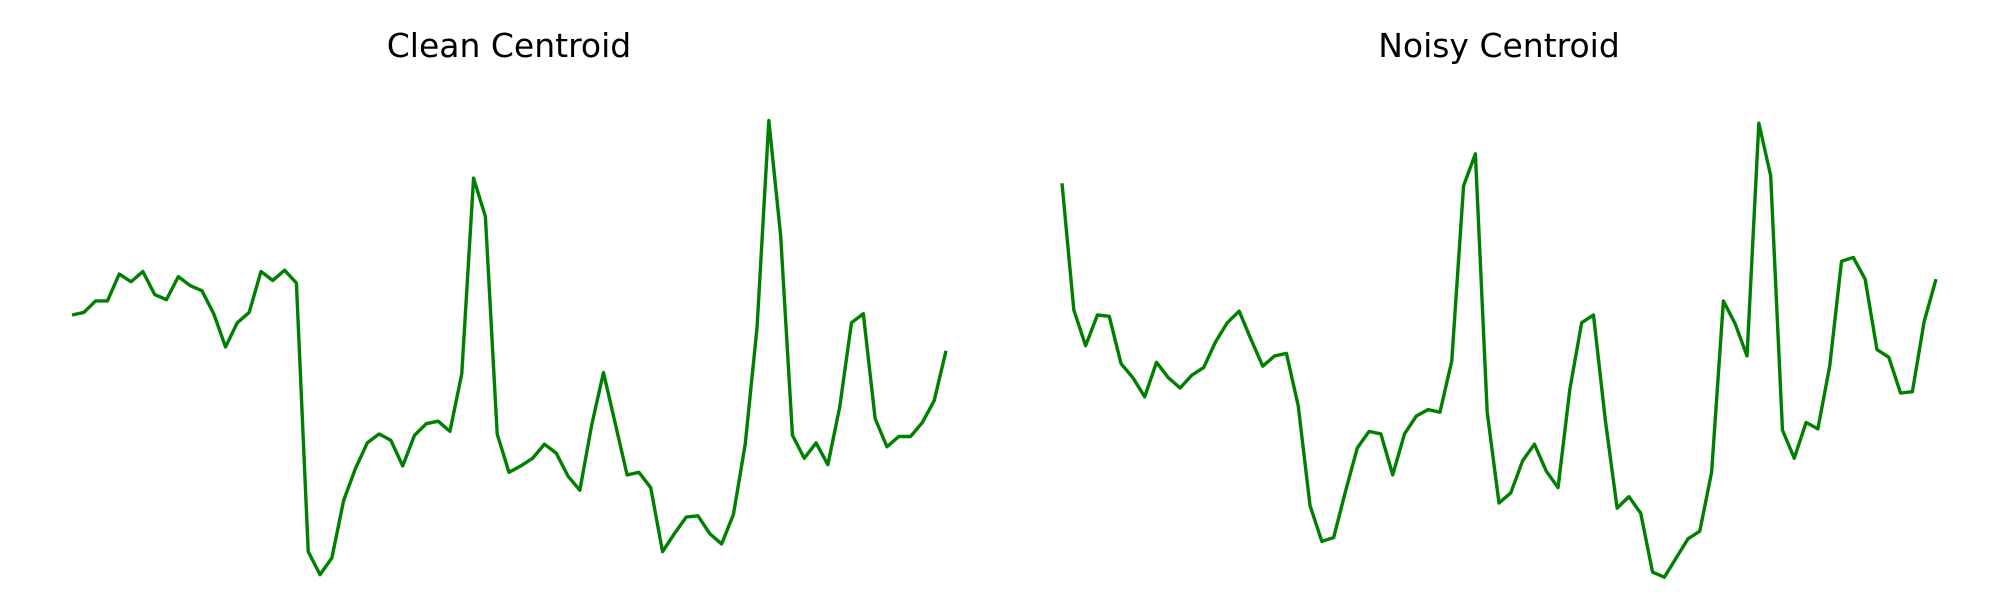 The height and width of the screenshot is (600, 2000). Describe the element at coordinates (509, 45) in the screenshot. I see `chart-title: Clean Centroid` at that location.